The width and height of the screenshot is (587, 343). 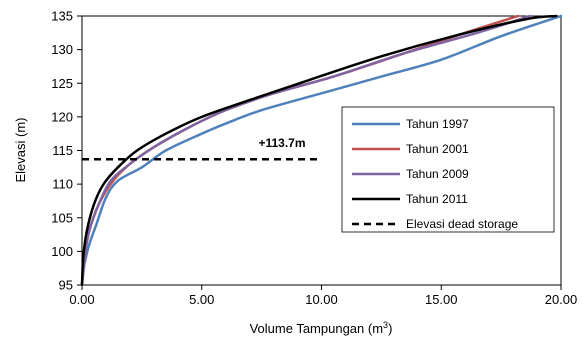 I want to click on legend-box, so click(x=448, y=169).